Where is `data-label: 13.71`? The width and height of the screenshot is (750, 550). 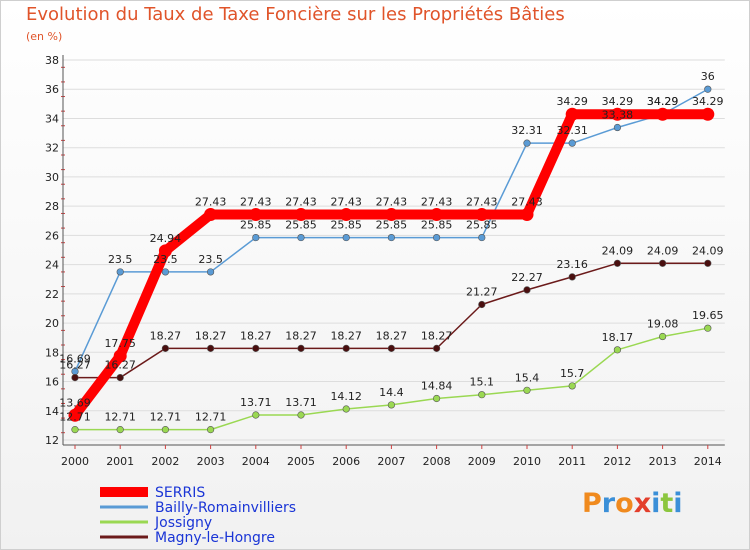 data-label: 13.71 is located at coordinates (256, 402).